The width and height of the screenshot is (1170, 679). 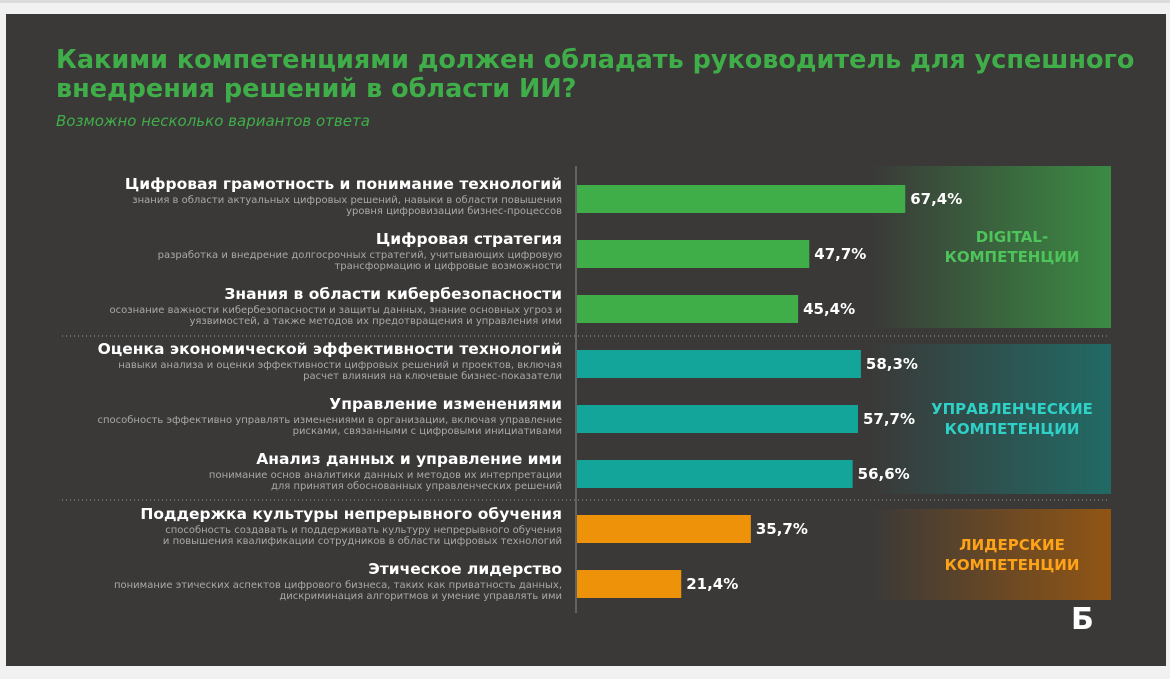 I want to click on group-label-leadership: ЛИДЕРСКИЕ, so click(x=1012, y=545).